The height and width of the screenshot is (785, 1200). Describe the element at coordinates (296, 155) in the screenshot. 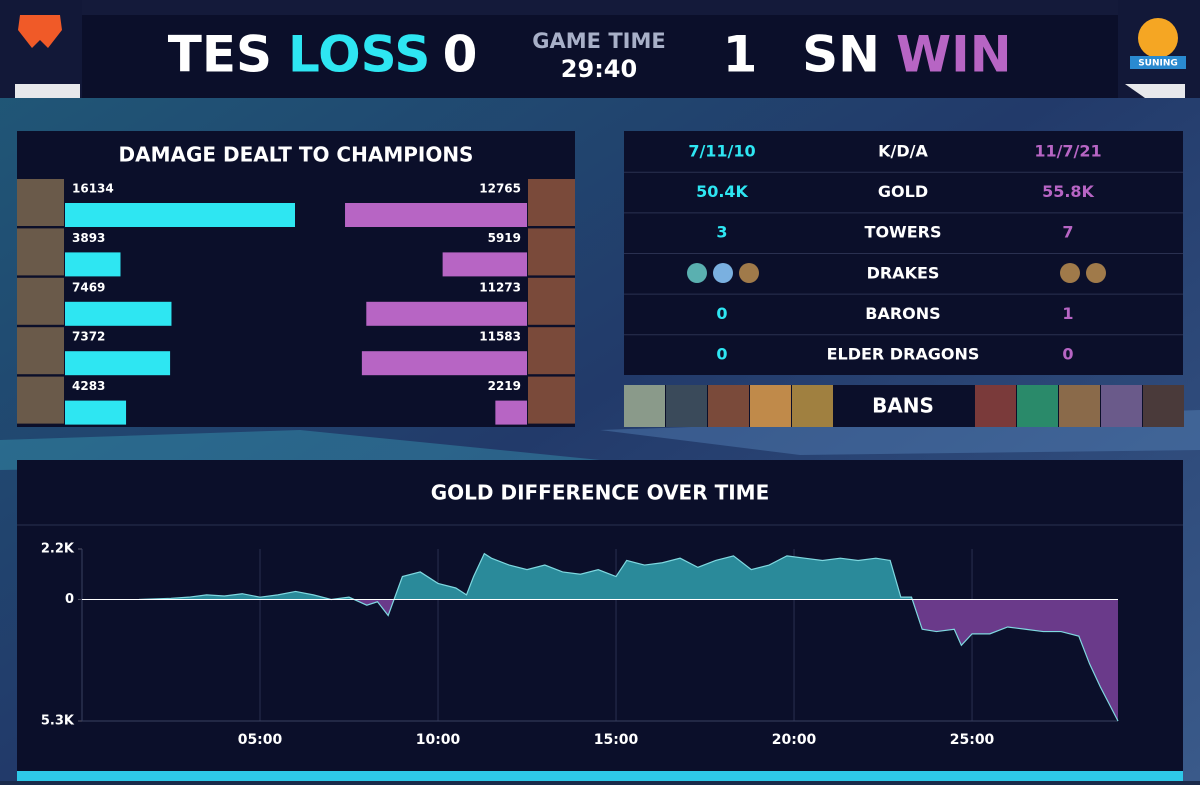

I see `damage-title: DAMAGE DEALT TO CHAMPIONS` at that location.